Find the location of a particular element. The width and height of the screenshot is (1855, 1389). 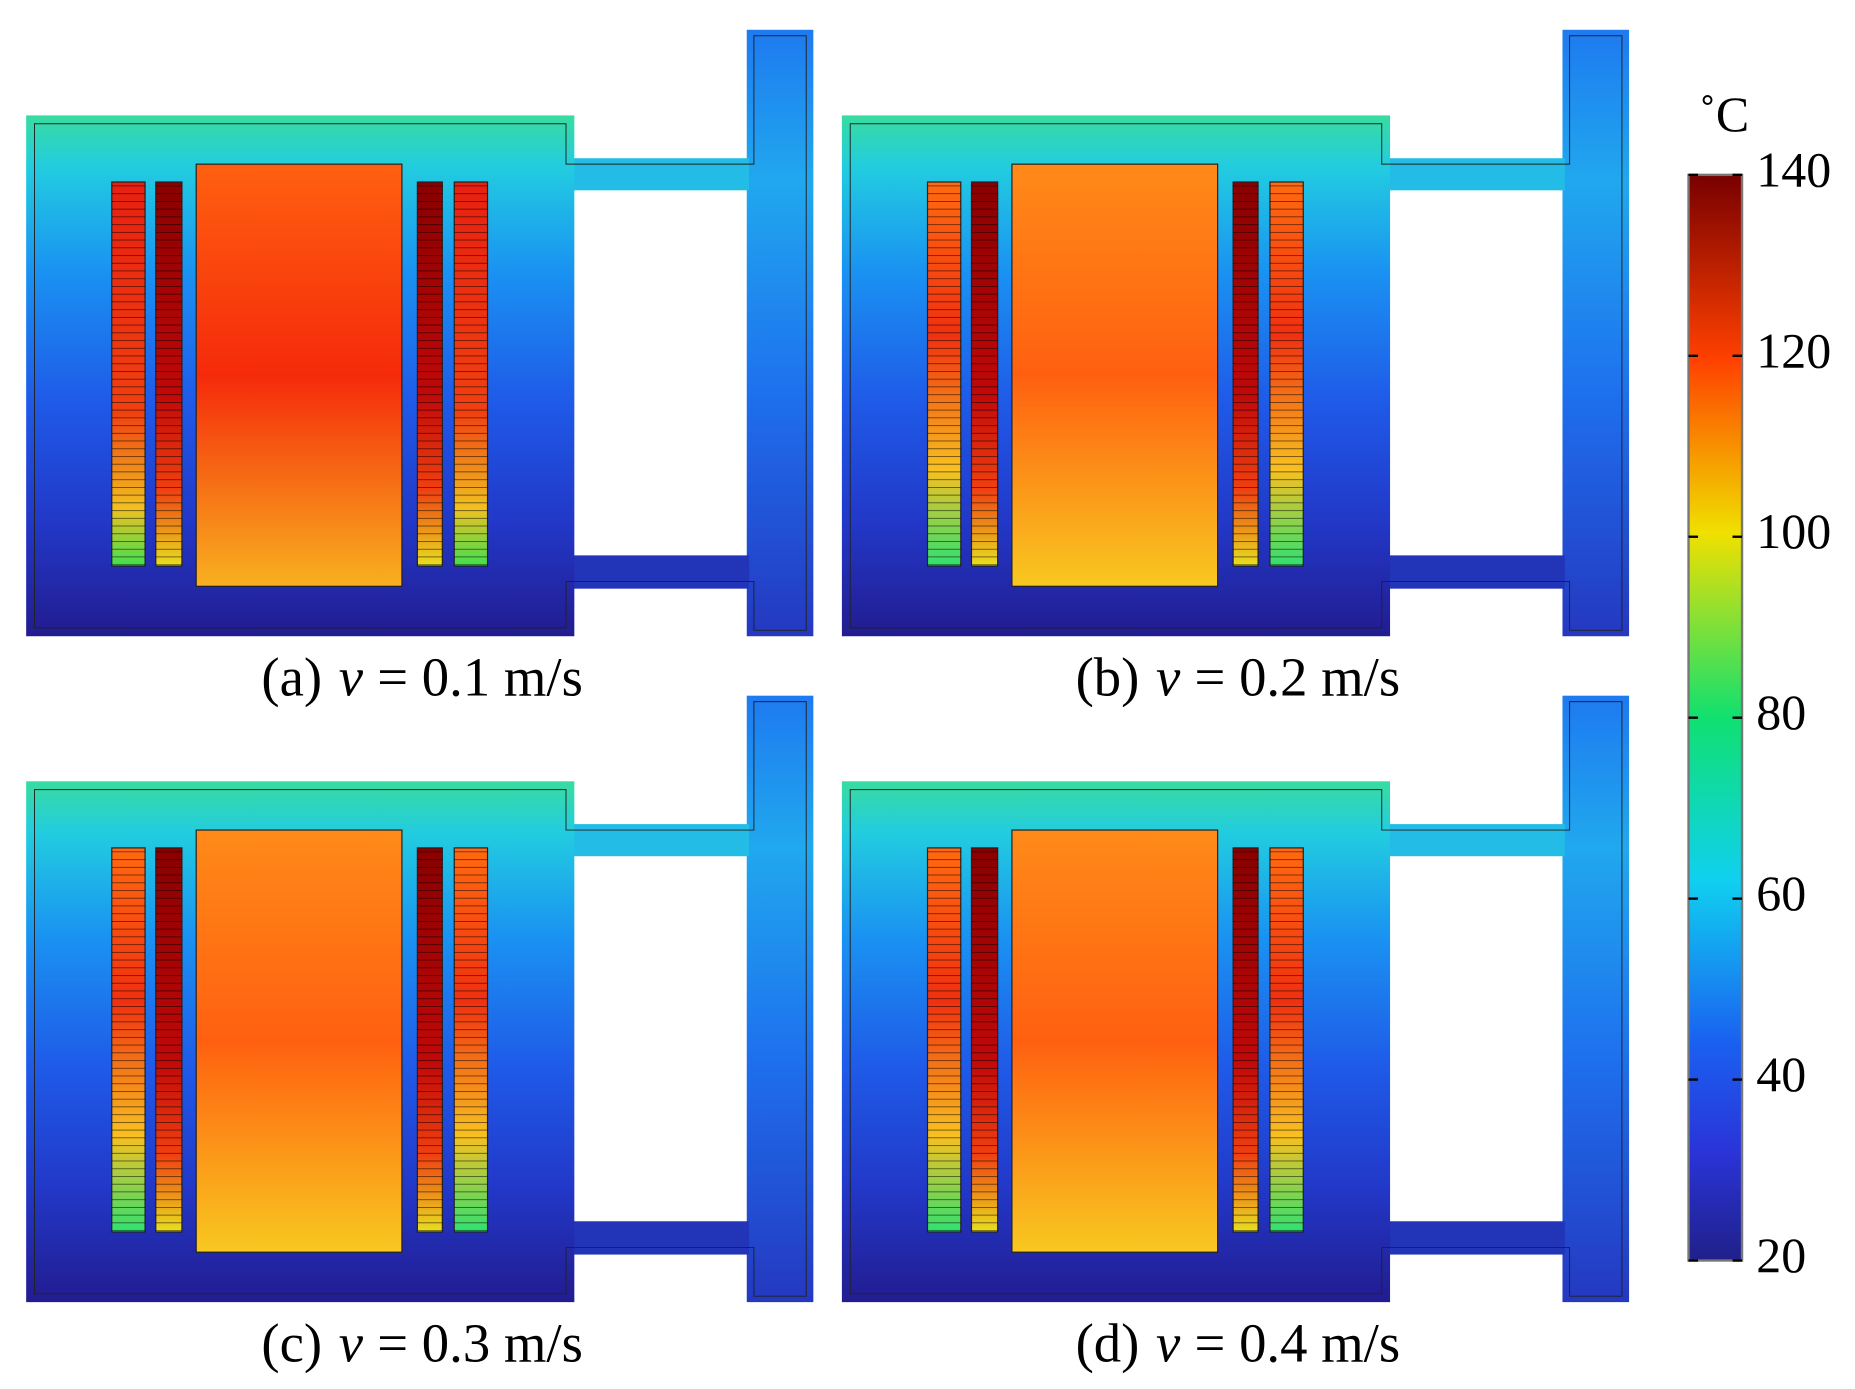

colorbar-unit: ˚C is located at coordinates (1724, 114).